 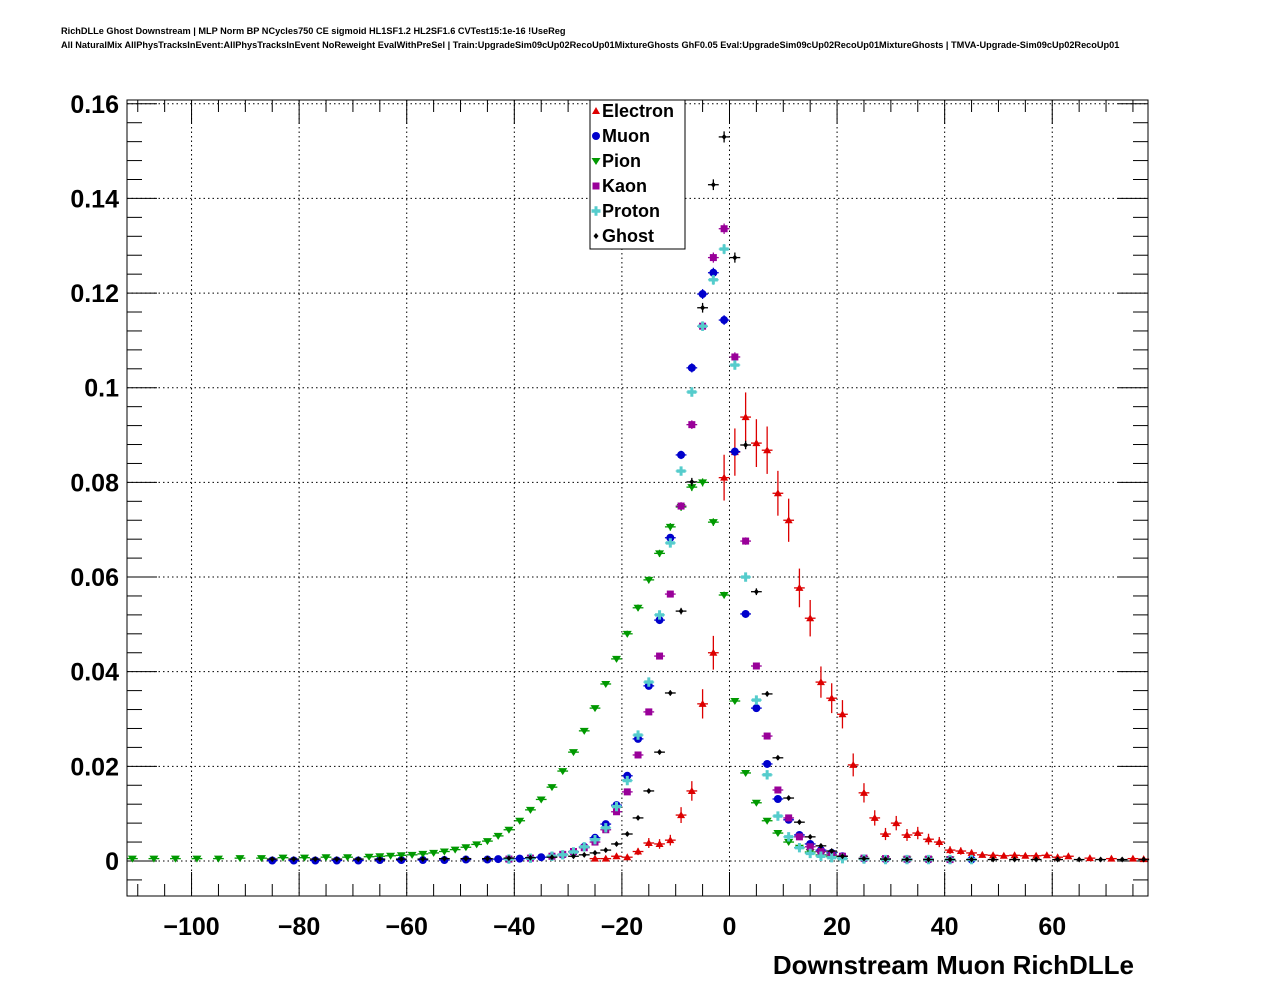 What do you see at coordinates (619, 186) in the screenshot?
I see `legend-entry-kaon: Kaon` at bounding box center [619, 186].